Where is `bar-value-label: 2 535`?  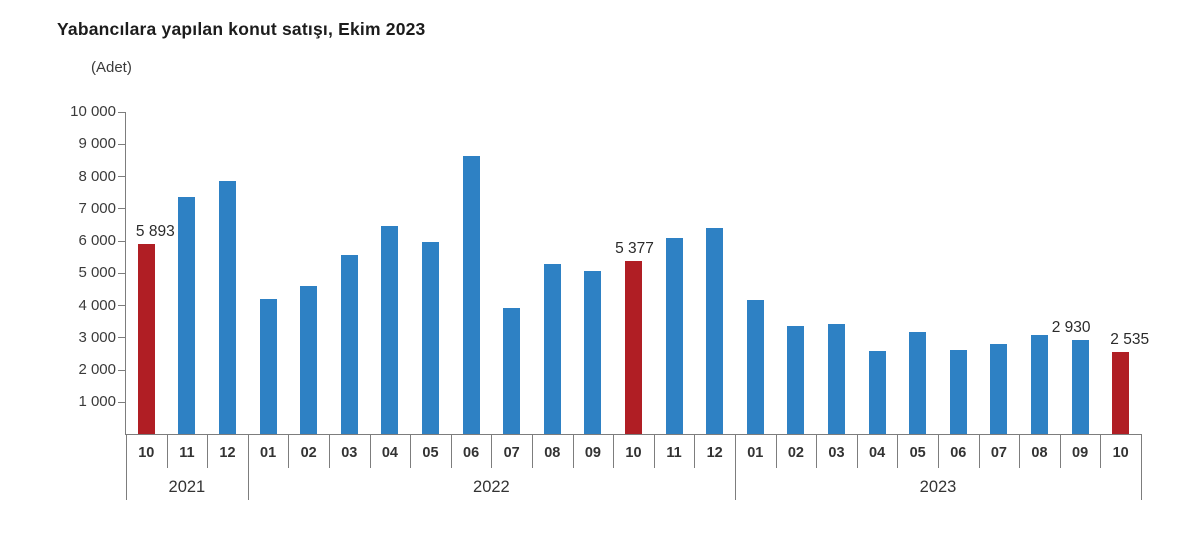
bar-value-label: 2 535 is located at coordinates (1130, 340).